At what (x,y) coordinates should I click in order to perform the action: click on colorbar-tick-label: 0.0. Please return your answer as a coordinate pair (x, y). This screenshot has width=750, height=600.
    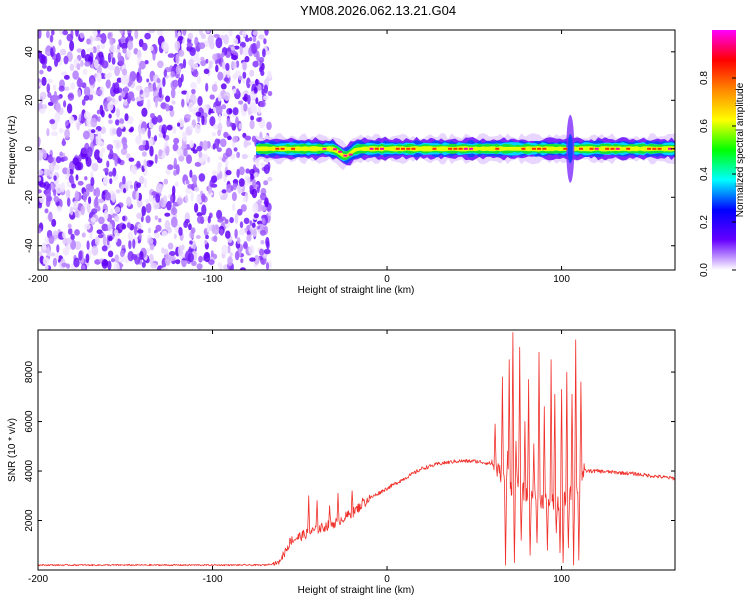
    Looking at the image, I should click on (704, 270).